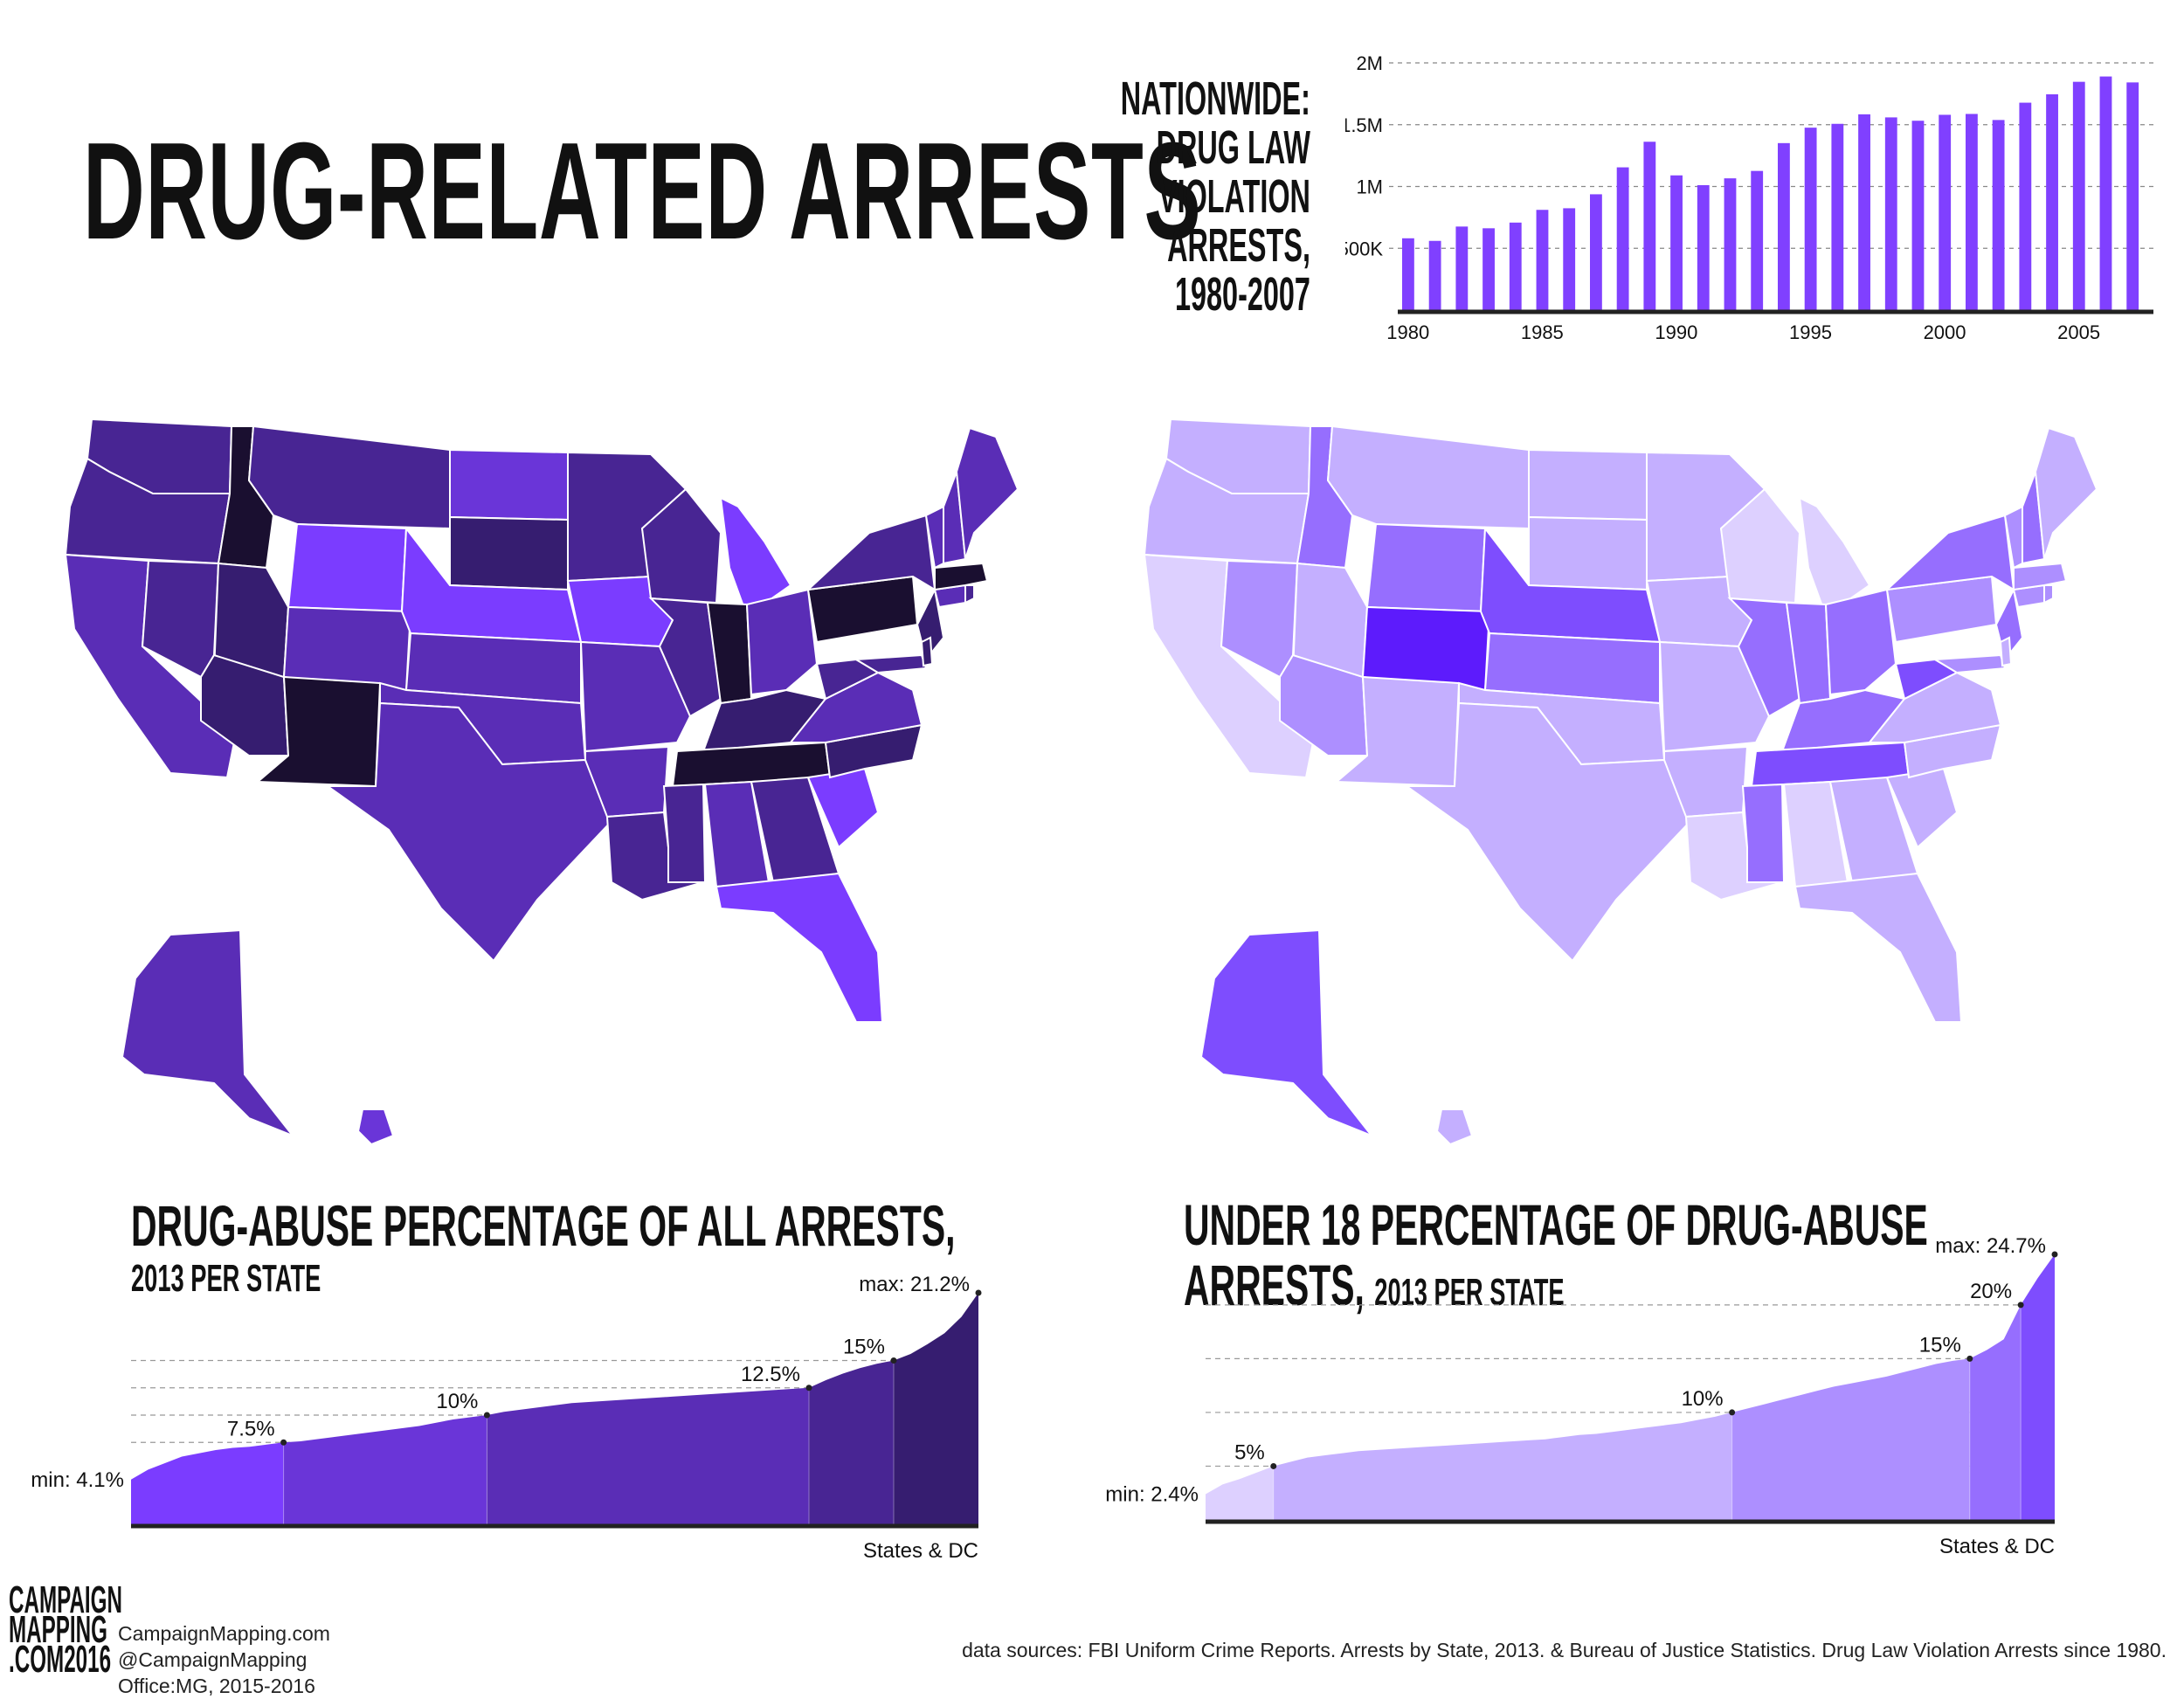 The image size is (2184, 1699). I want to click on page-title: DRUG-RELATED ARRESTS, so click(642, 191).